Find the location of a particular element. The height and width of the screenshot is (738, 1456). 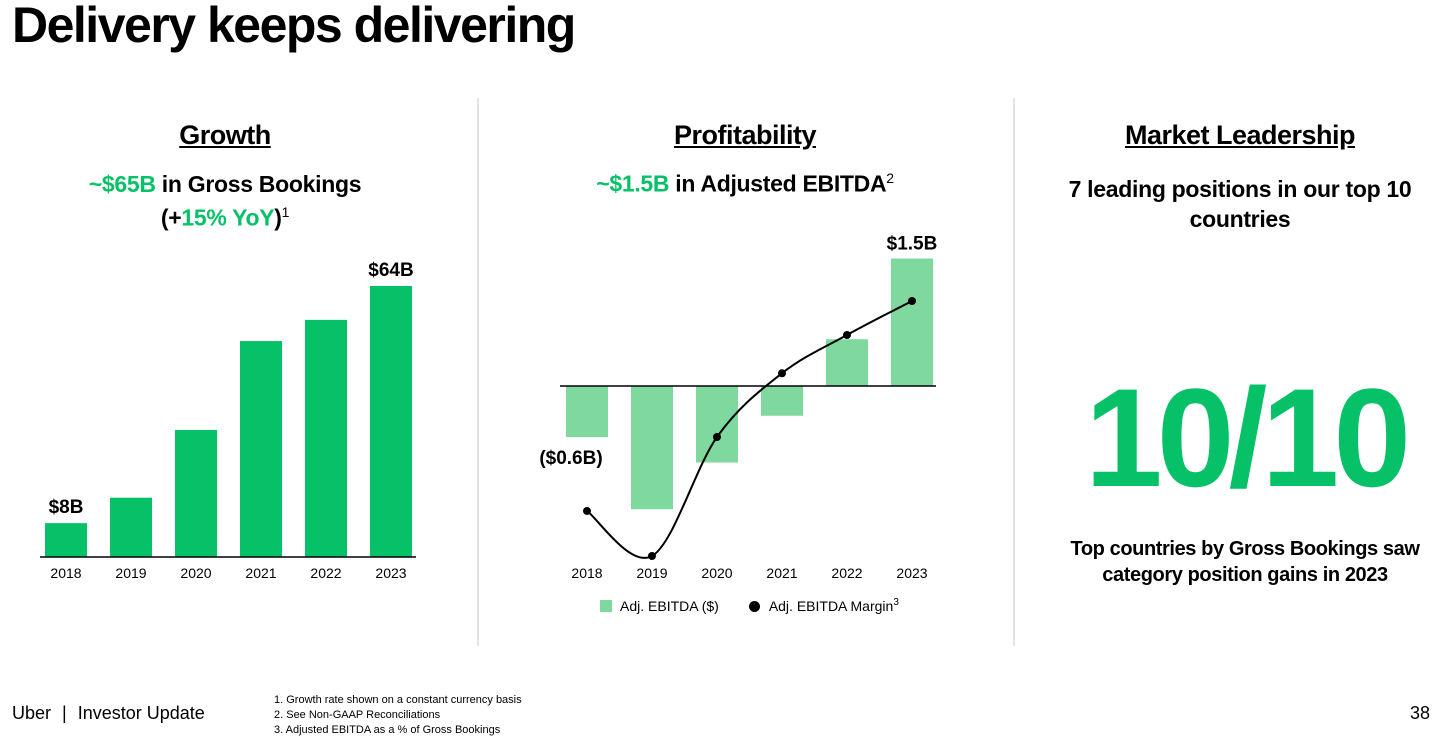

legend-bar-label: Adj. EBITDA ($) is located at coordinates (669, 606).